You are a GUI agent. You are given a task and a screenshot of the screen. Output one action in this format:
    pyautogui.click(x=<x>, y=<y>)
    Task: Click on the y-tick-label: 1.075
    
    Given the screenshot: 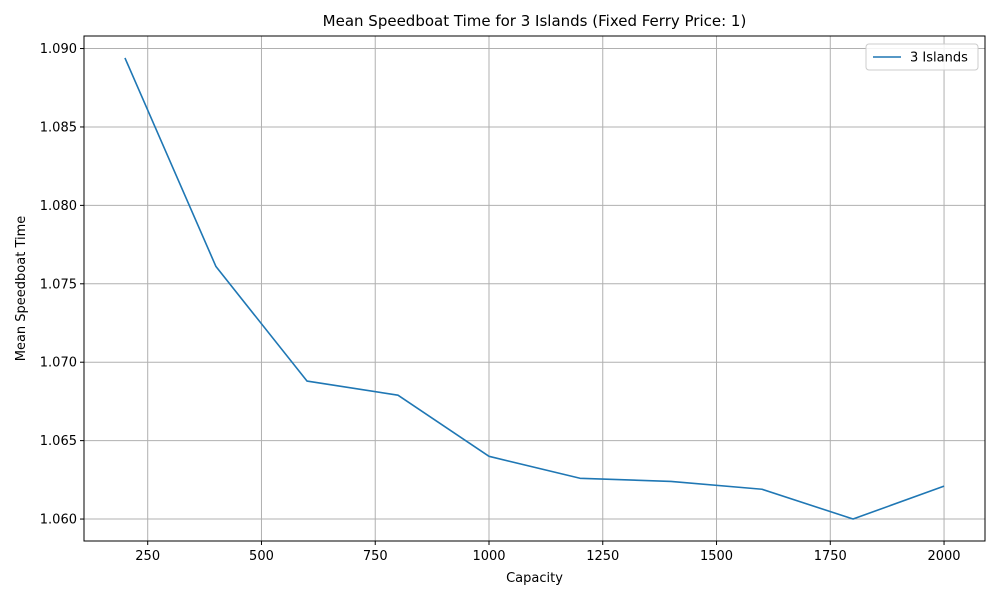 What is the action you would take?
    pyautogui.click(x=58, y=284)
    